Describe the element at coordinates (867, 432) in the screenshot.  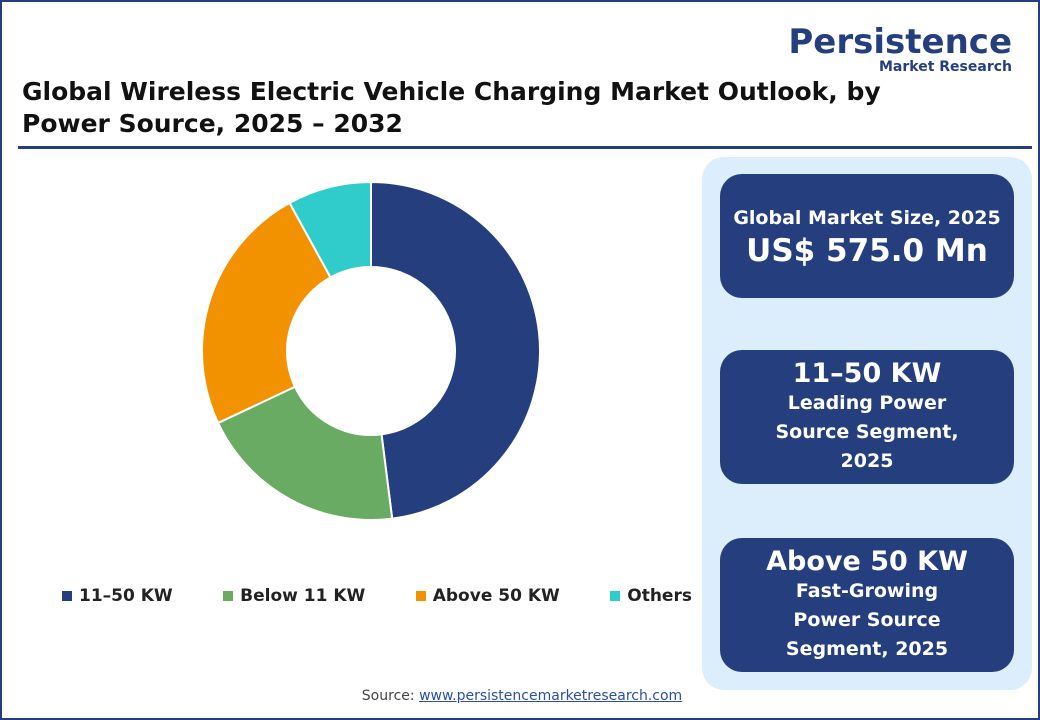
I see `card-label: Leading Power Source Segment, 2025` at that location.